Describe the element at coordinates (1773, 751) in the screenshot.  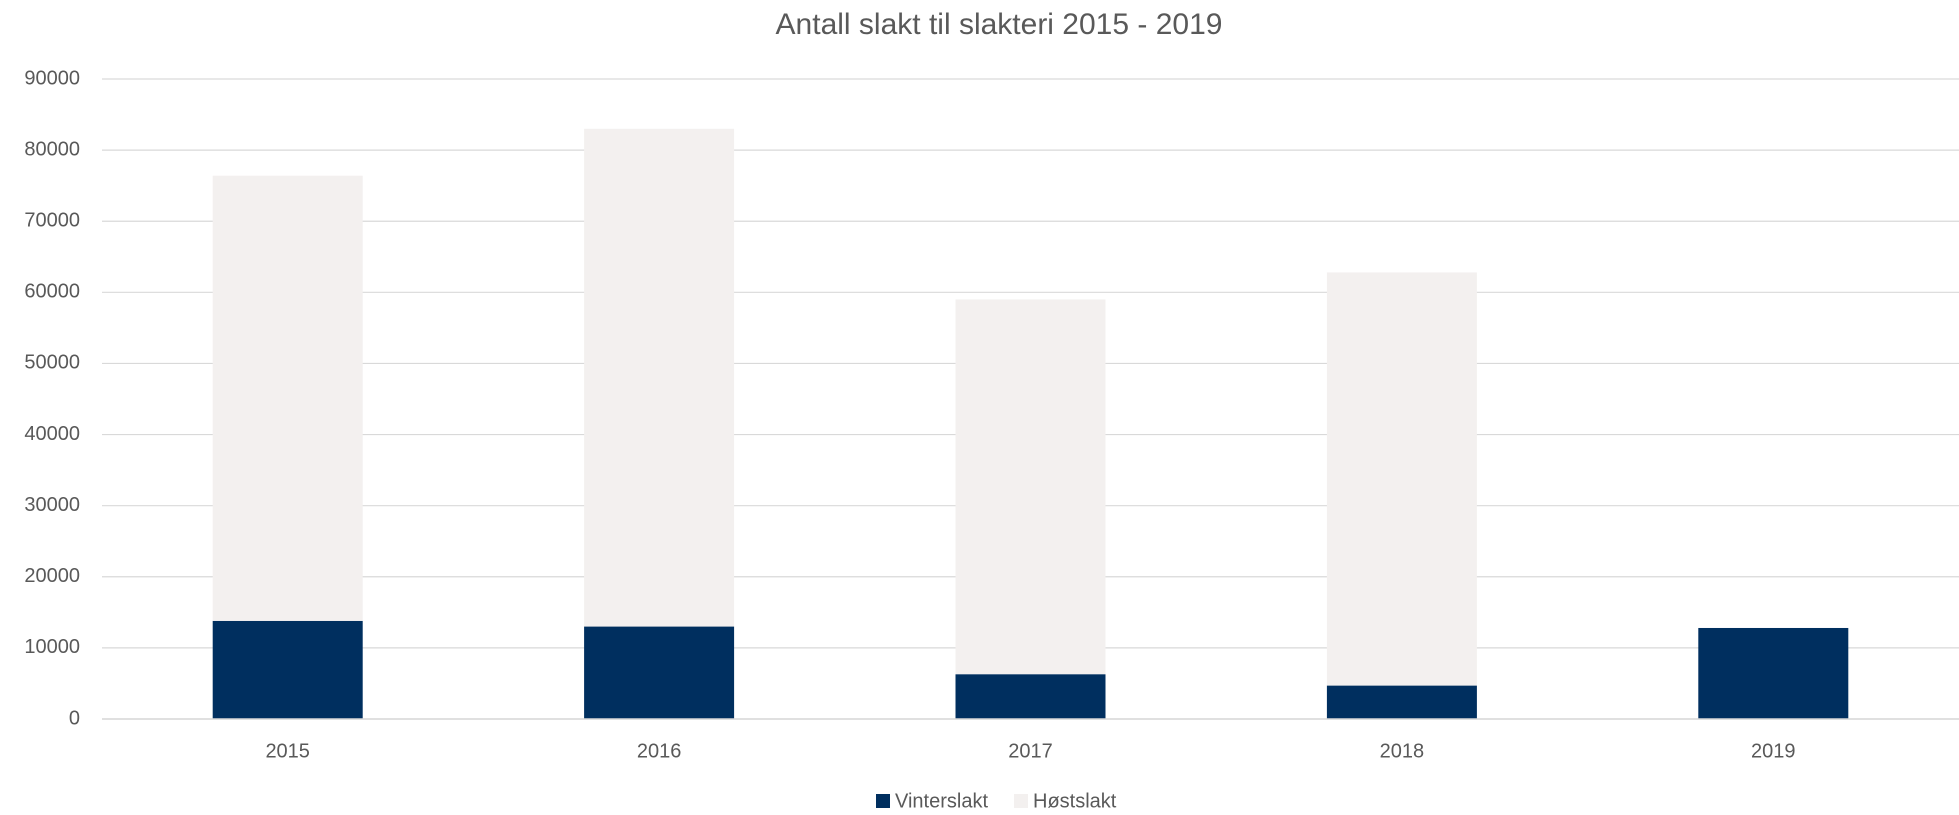
I see `x-tick-label: 2019` at that location.